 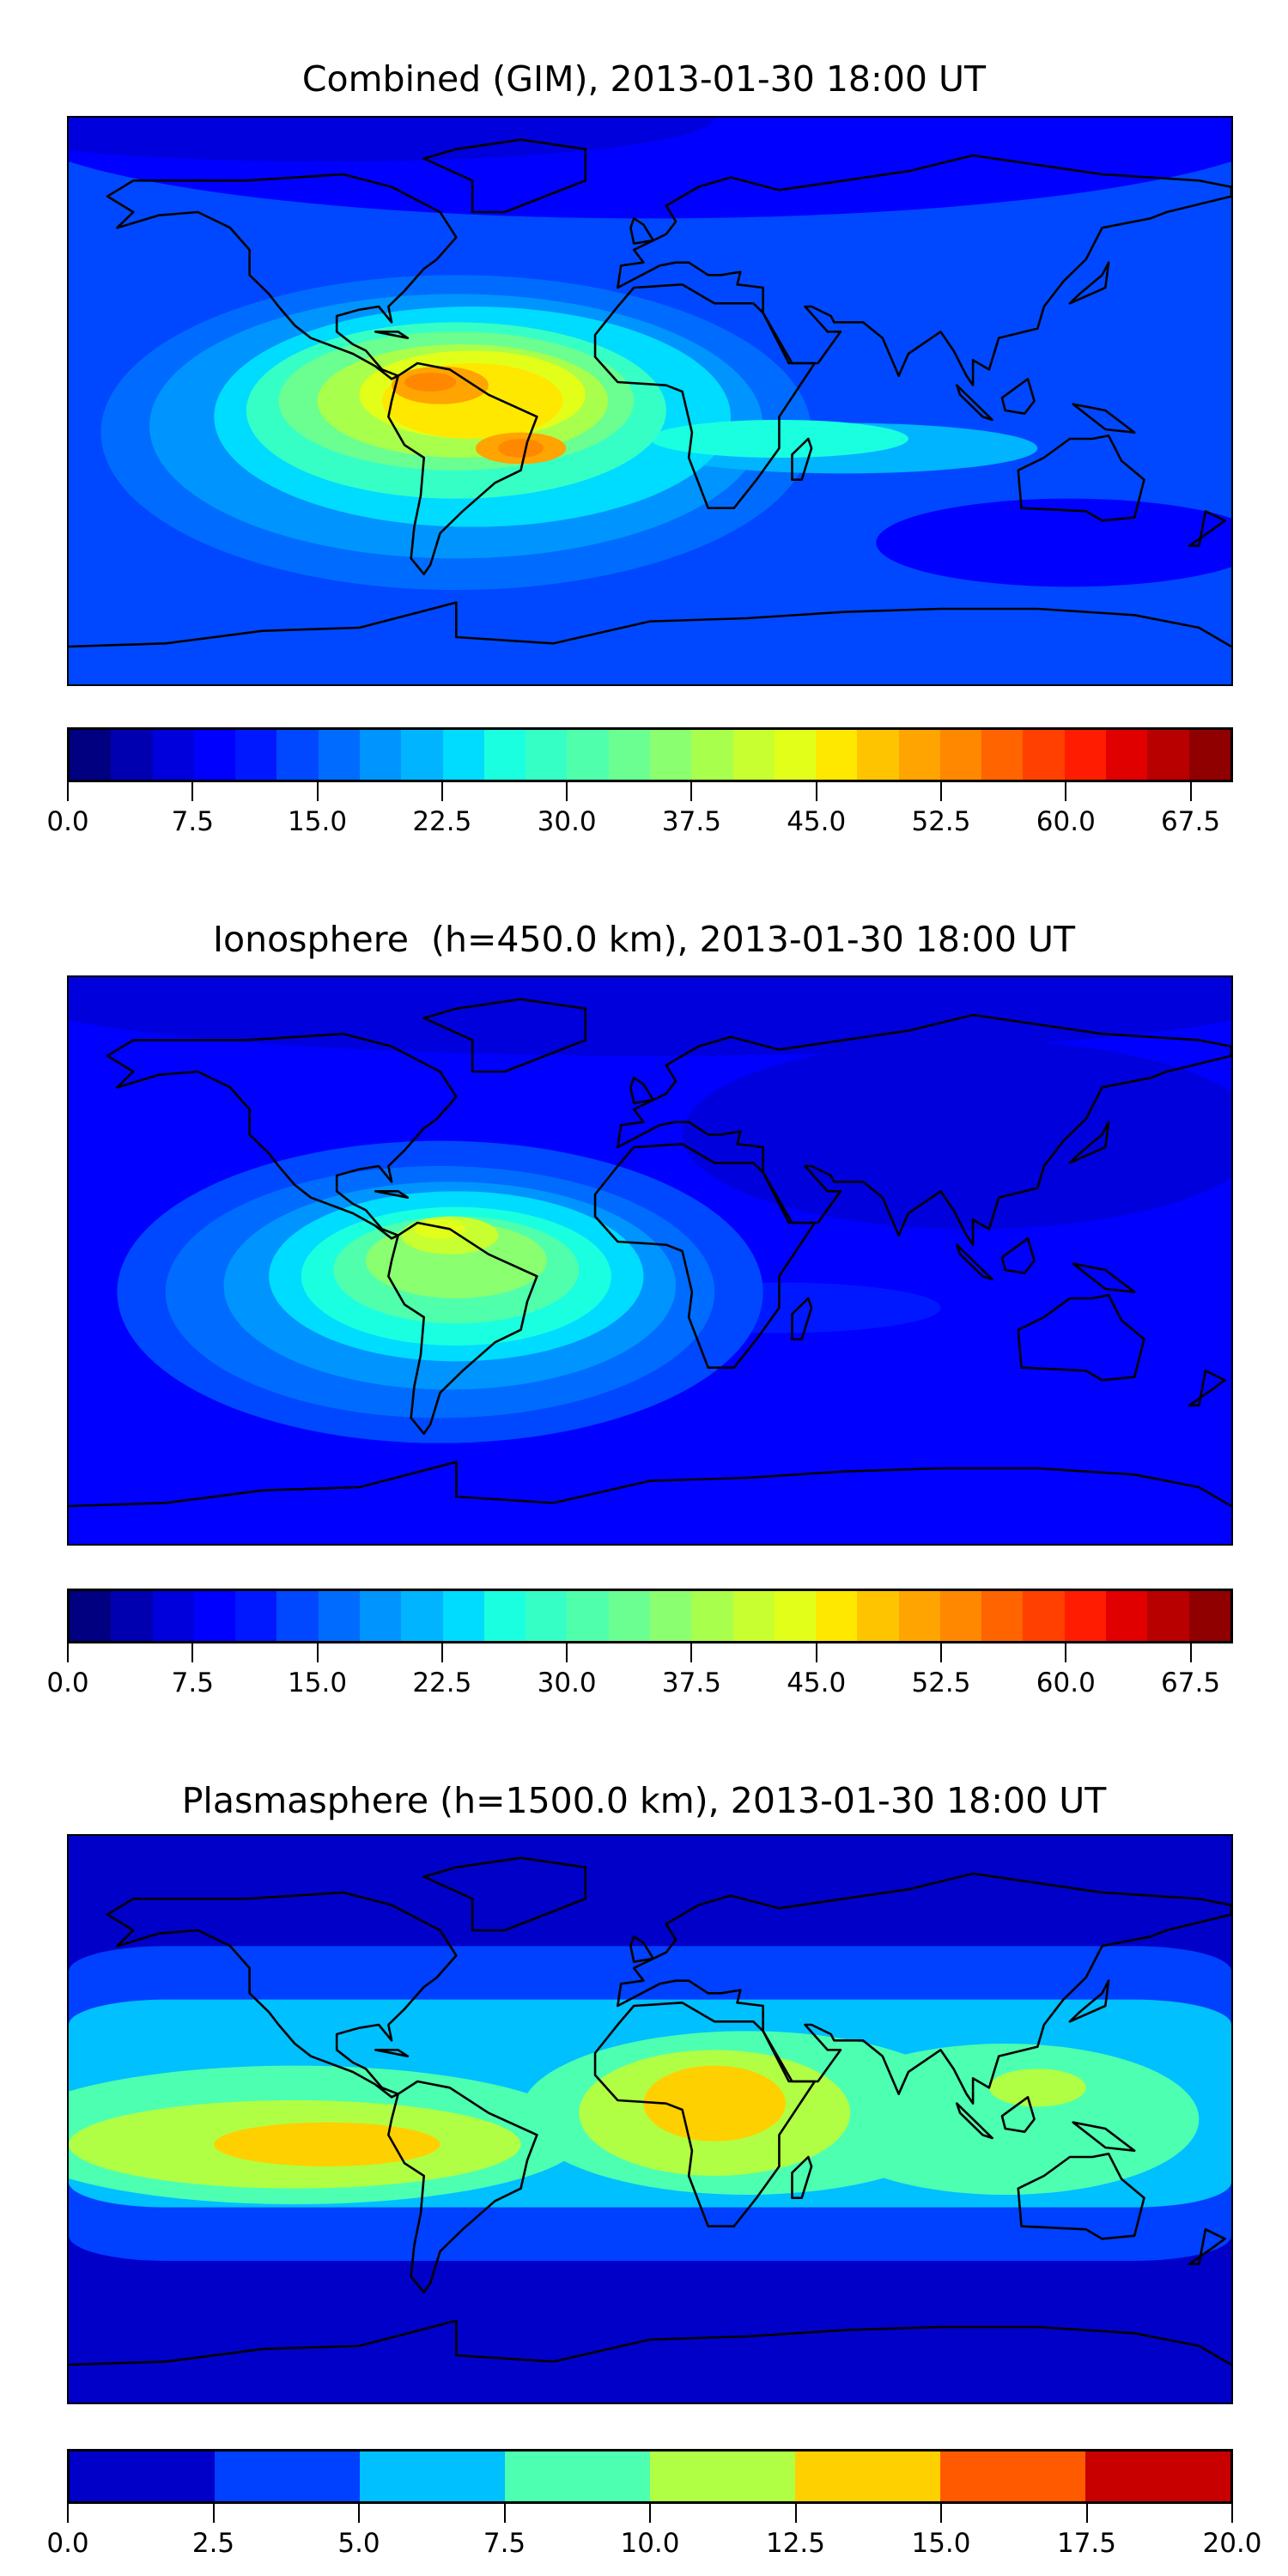 What do you see at coordinates (1191, 821) in the screenshot?
I see `colorbar-tick-label: 67.5` at bounding box center [1191, 821].